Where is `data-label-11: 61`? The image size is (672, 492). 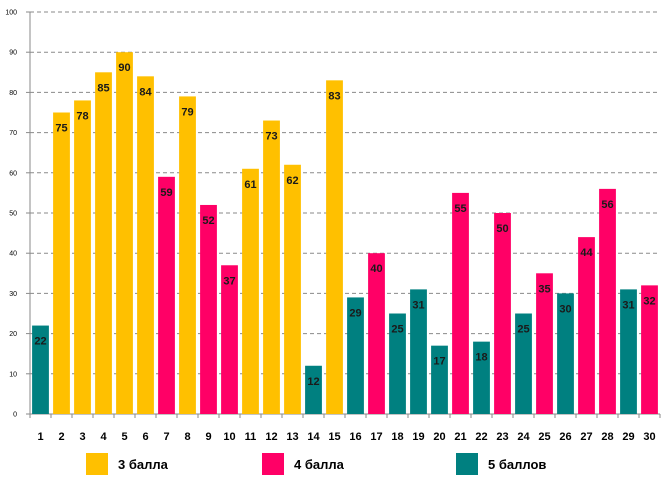
data-label-11: 61 is located at coordinates (250, 185).